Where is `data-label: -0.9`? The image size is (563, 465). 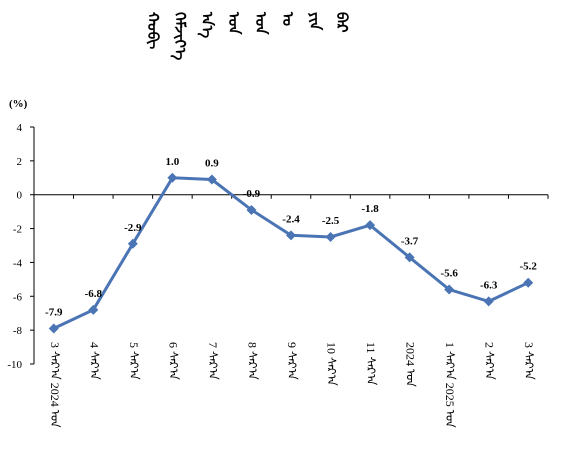 data-label: -0.9 is located at coordinates (252, 194).